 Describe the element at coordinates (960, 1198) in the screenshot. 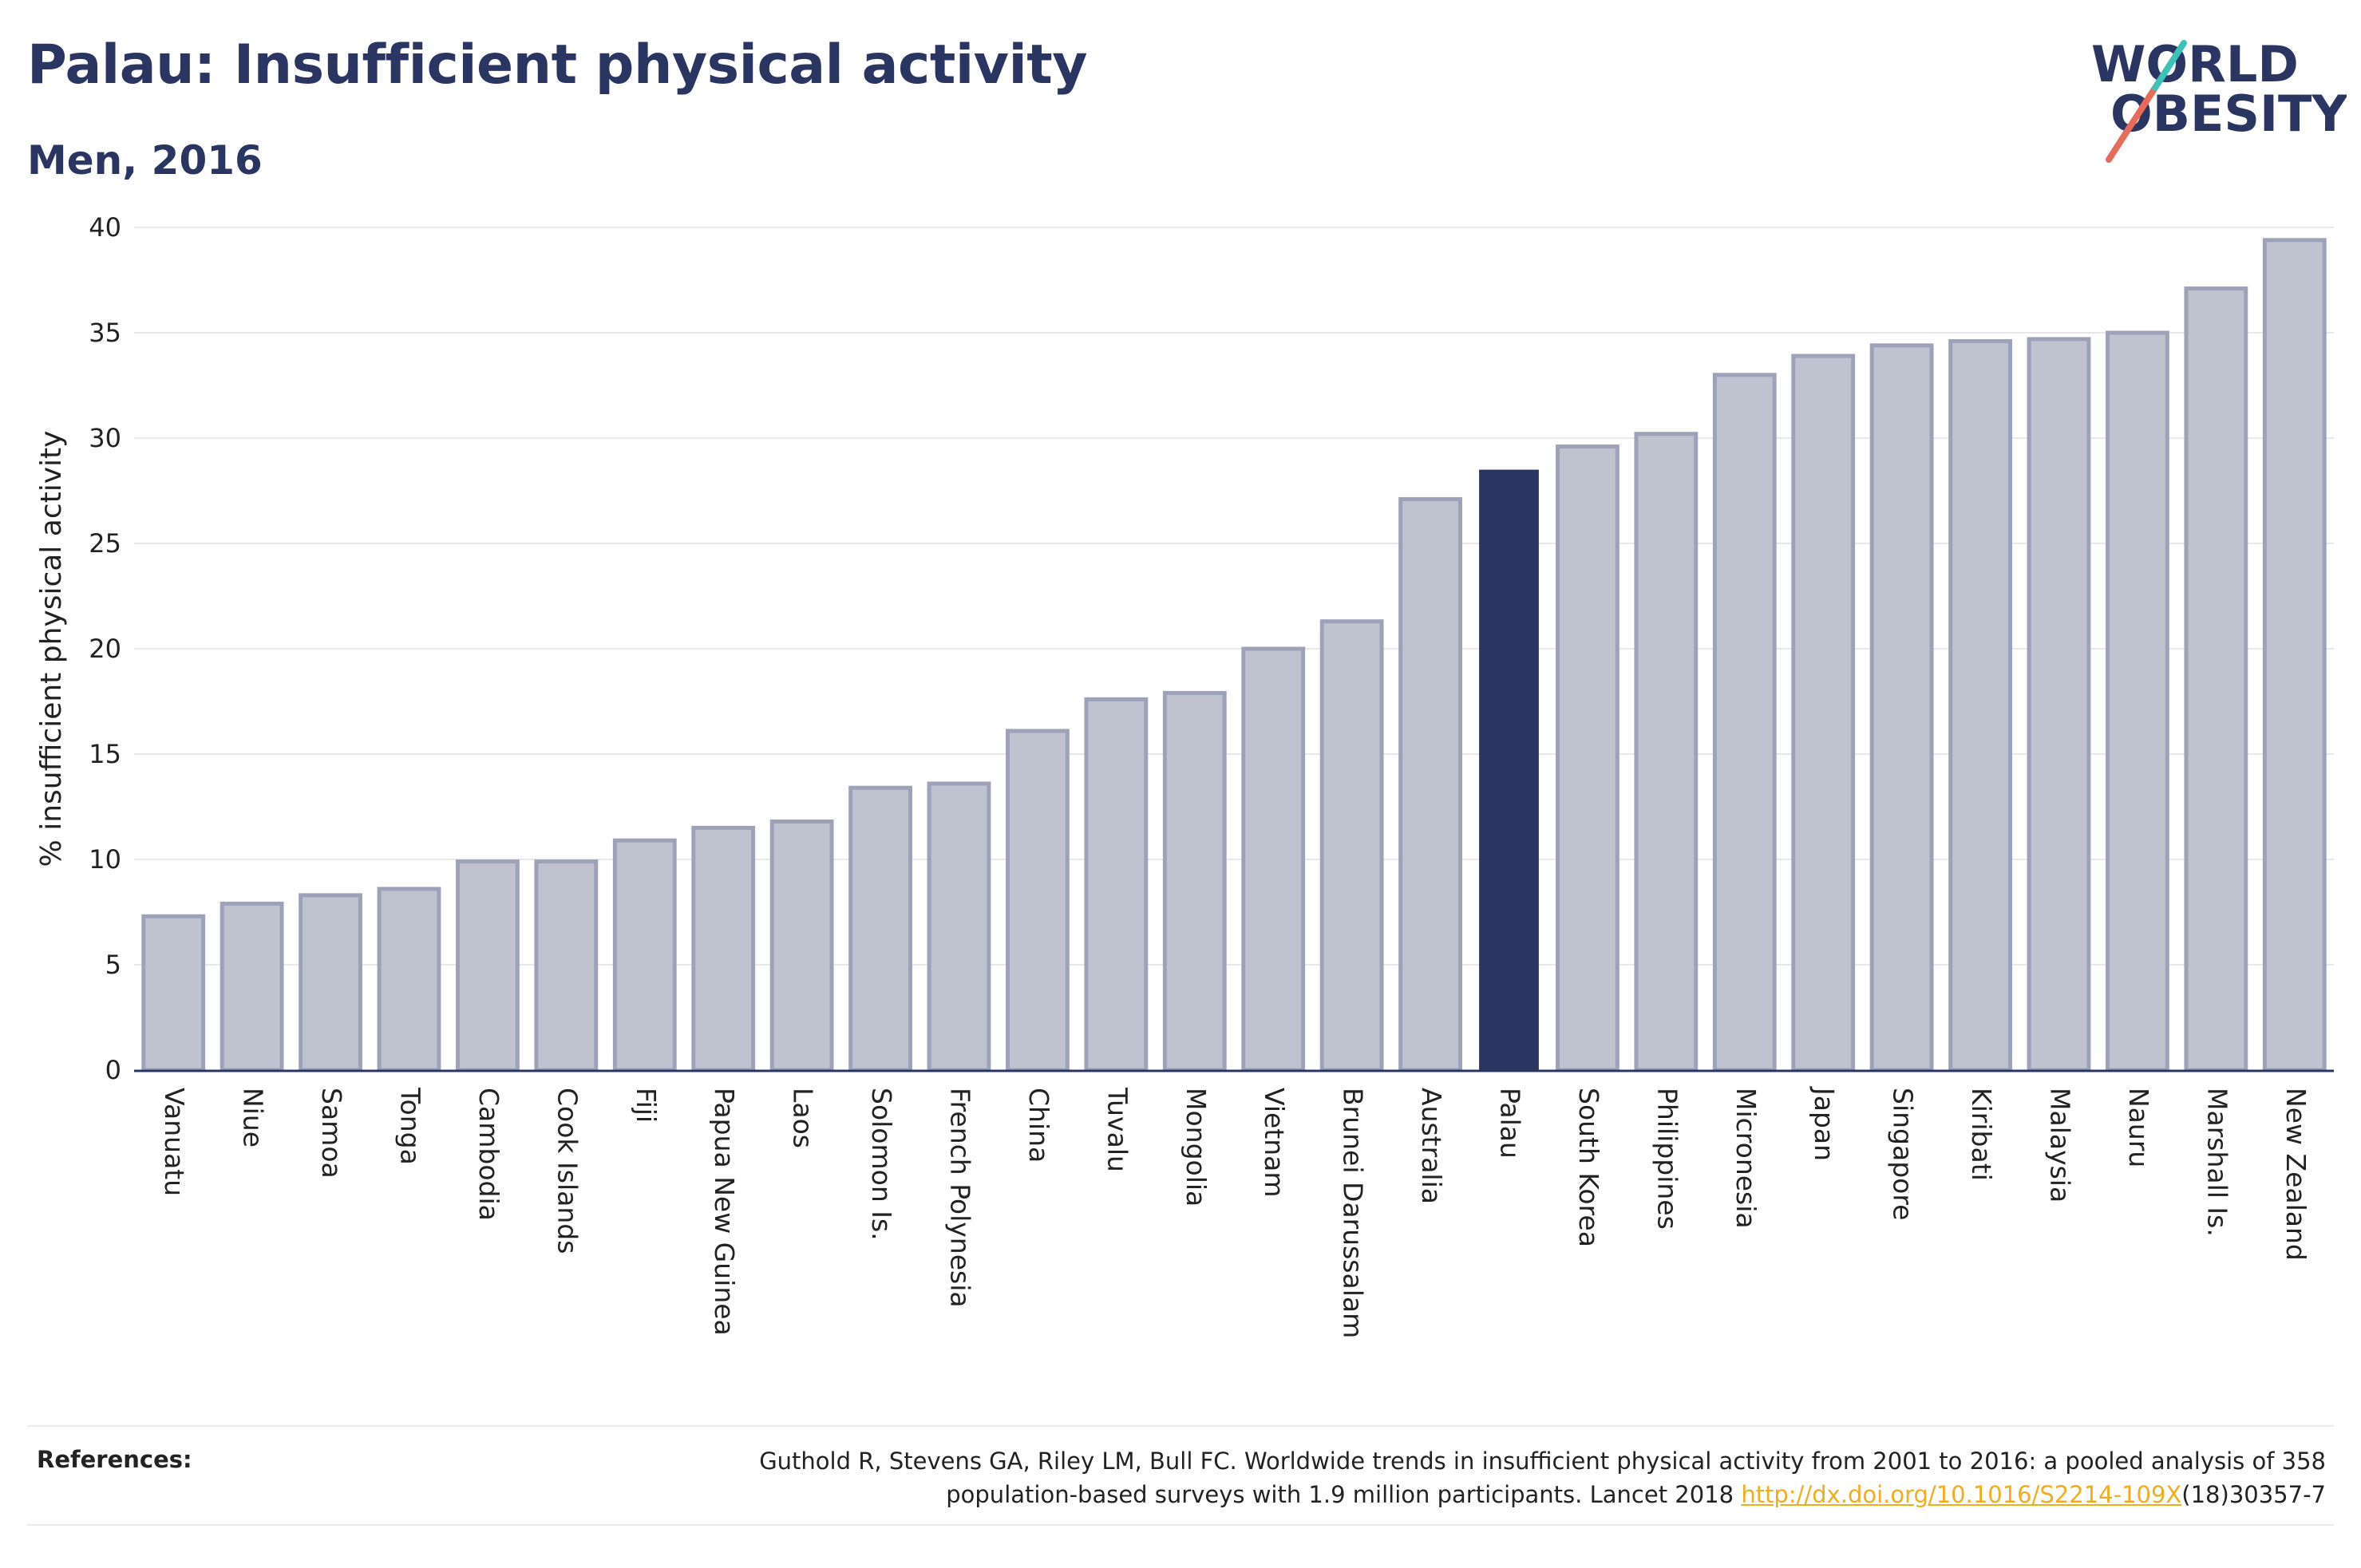

I see `x-tick-label: French Polynesia` at that location.